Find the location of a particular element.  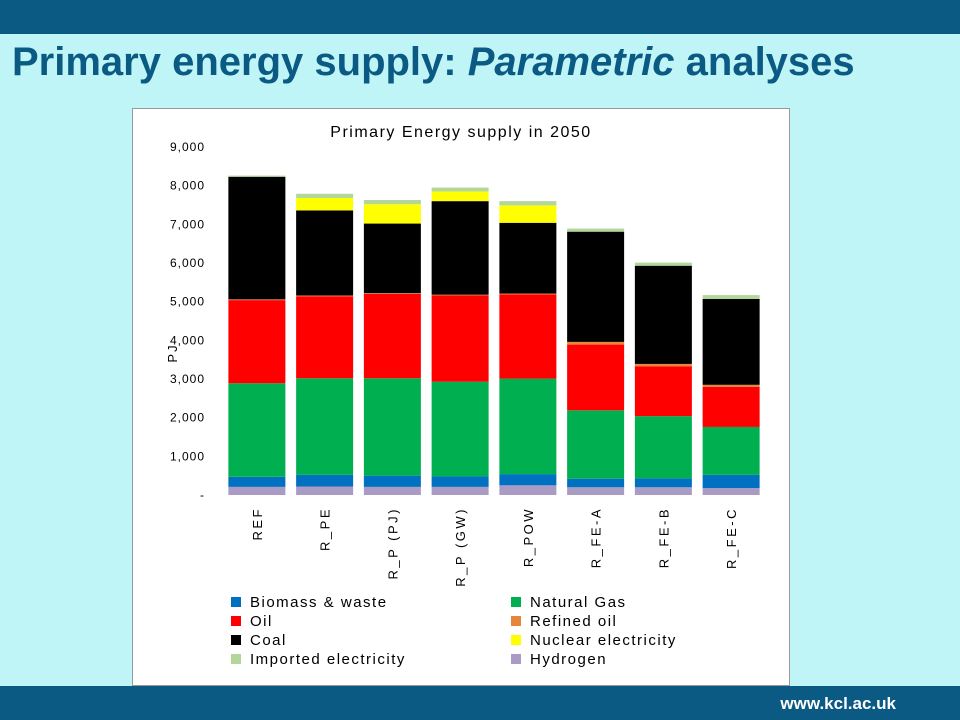

y-axis-label: PJ is located at coordinates (172, 352).